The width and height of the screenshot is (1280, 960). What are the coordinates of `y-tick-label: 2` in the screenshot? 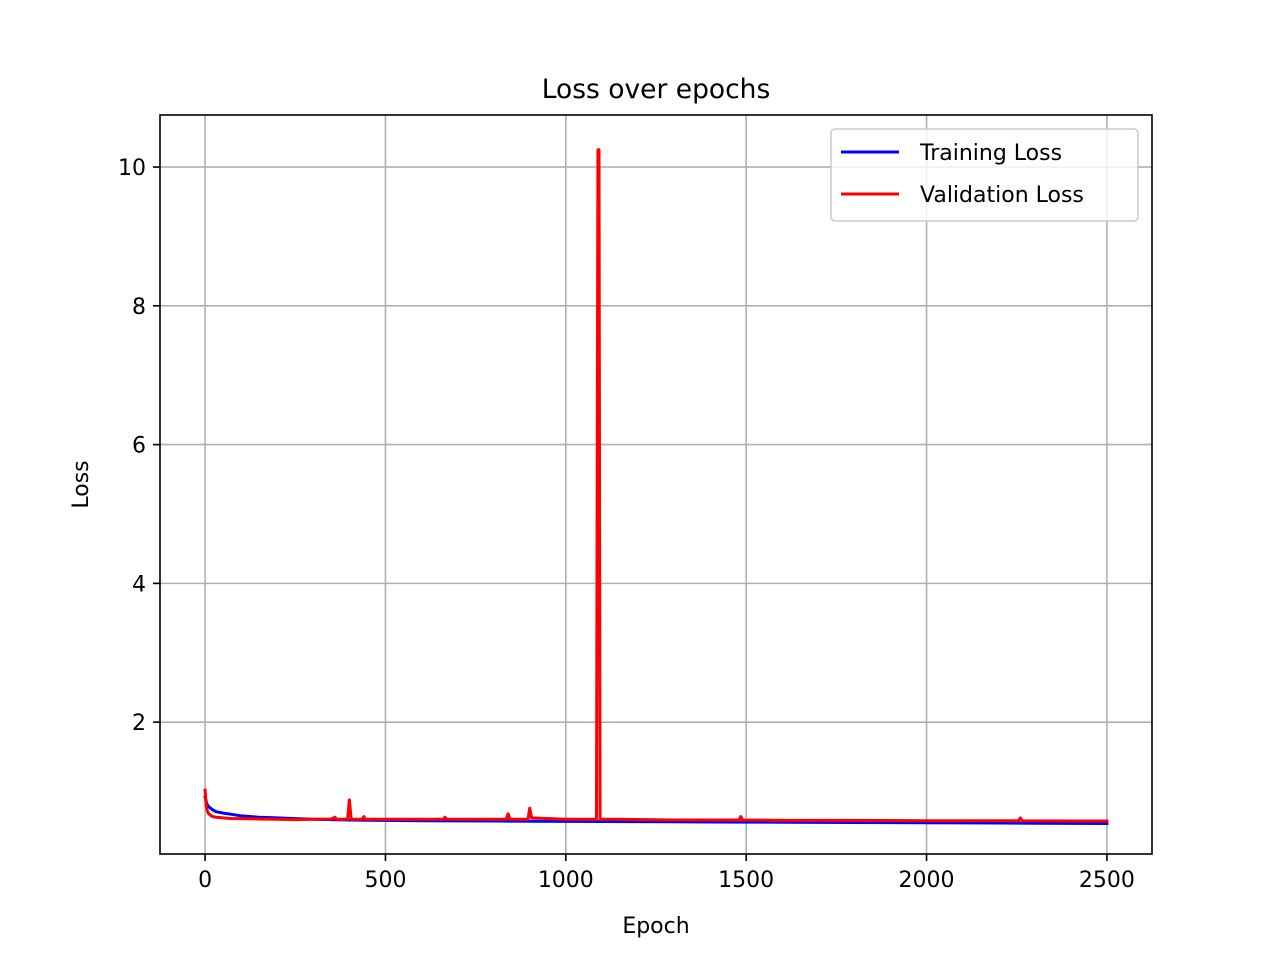 It's located at (139, 723).